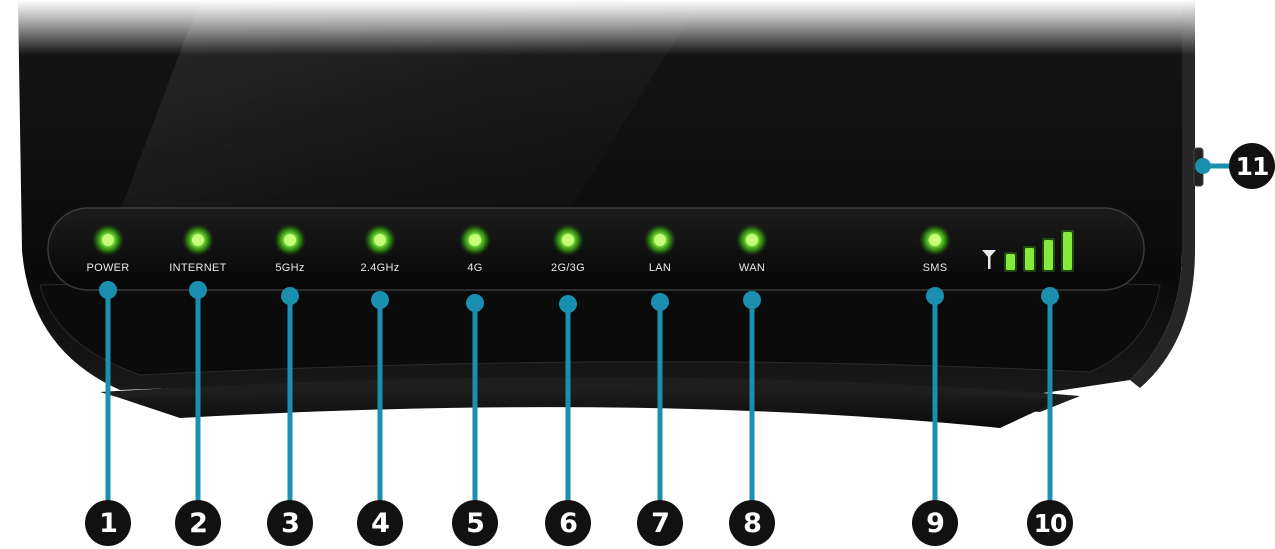  I want to click on led-label-5: 4G, so click(475, 268).